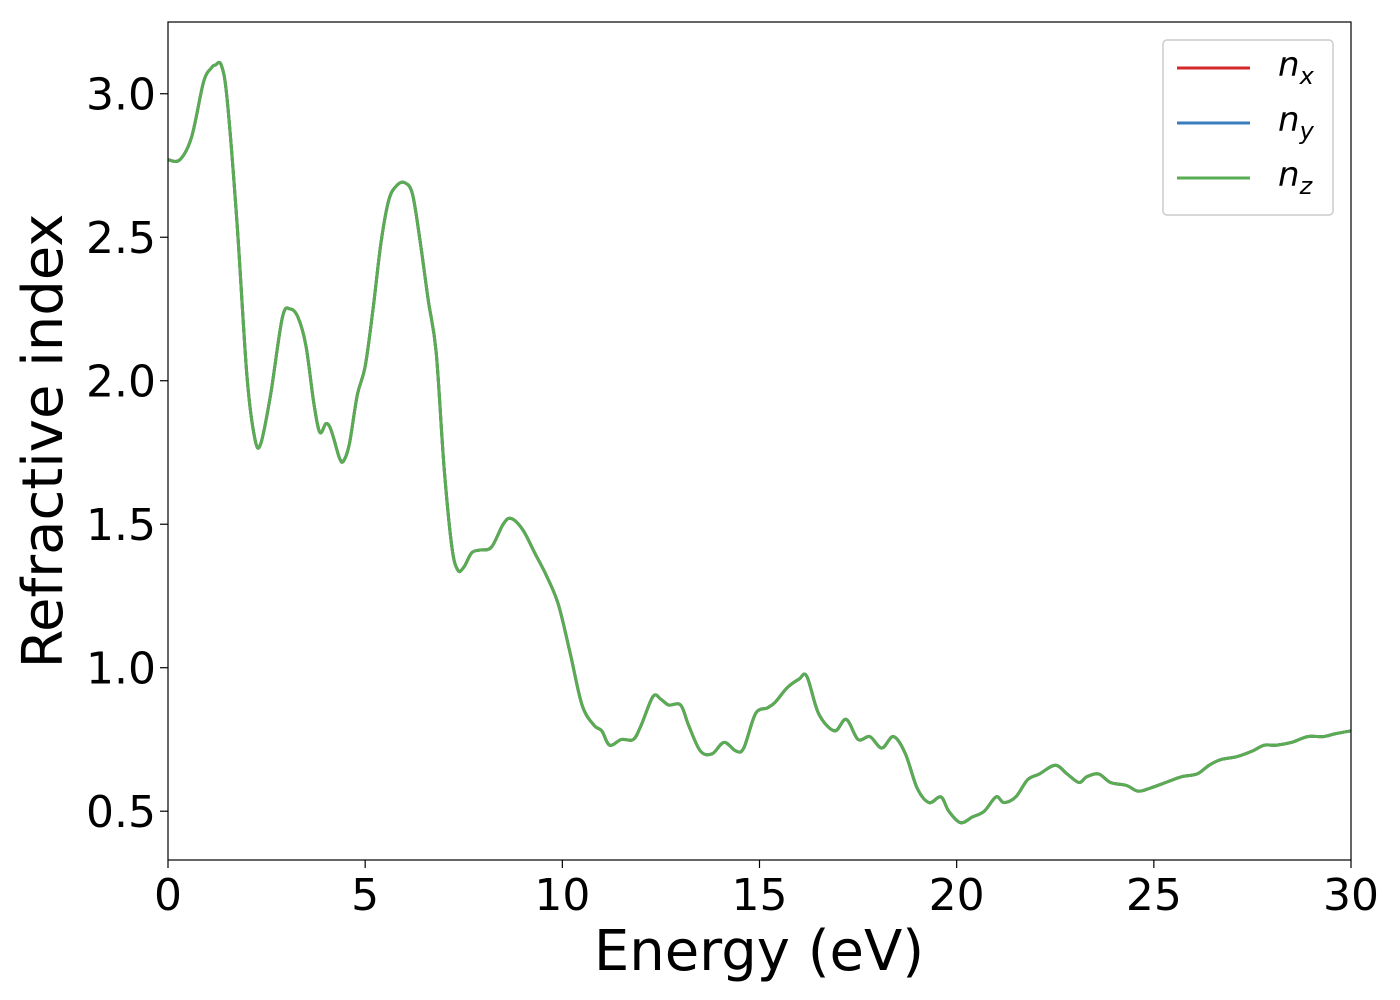 Image resolution: width=1400 pixels, height=1000 pixels. What do you see at coordinates (759, 951) in the screenshot?
I see `x-axis-label: Energy (eV)` at bounding box center [759, 951].